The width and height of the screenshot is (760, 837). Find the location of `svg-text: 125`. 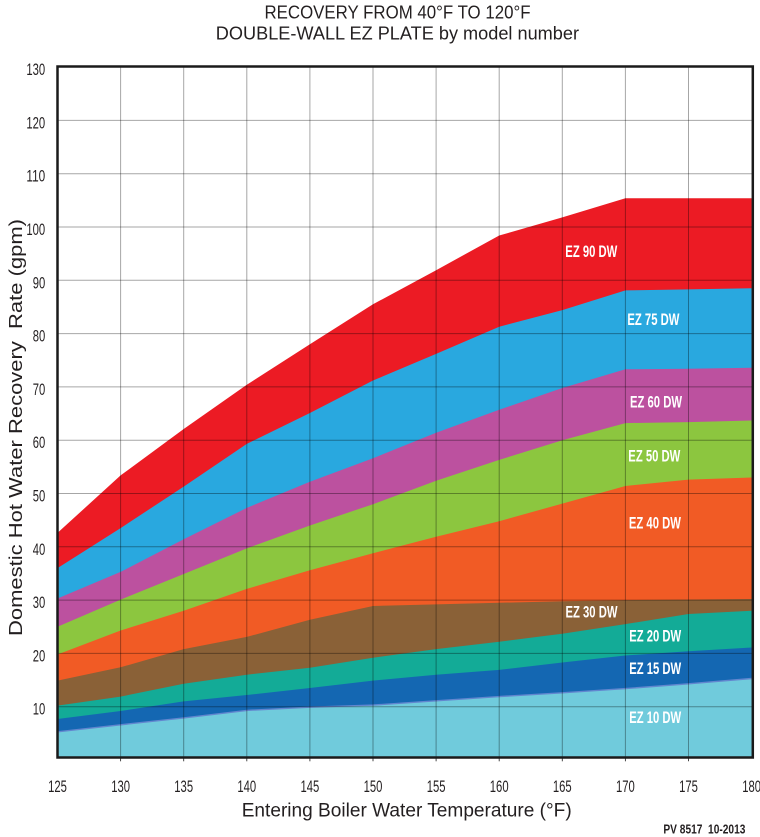

svg-text: 125 is located at coordinates (57, 786).